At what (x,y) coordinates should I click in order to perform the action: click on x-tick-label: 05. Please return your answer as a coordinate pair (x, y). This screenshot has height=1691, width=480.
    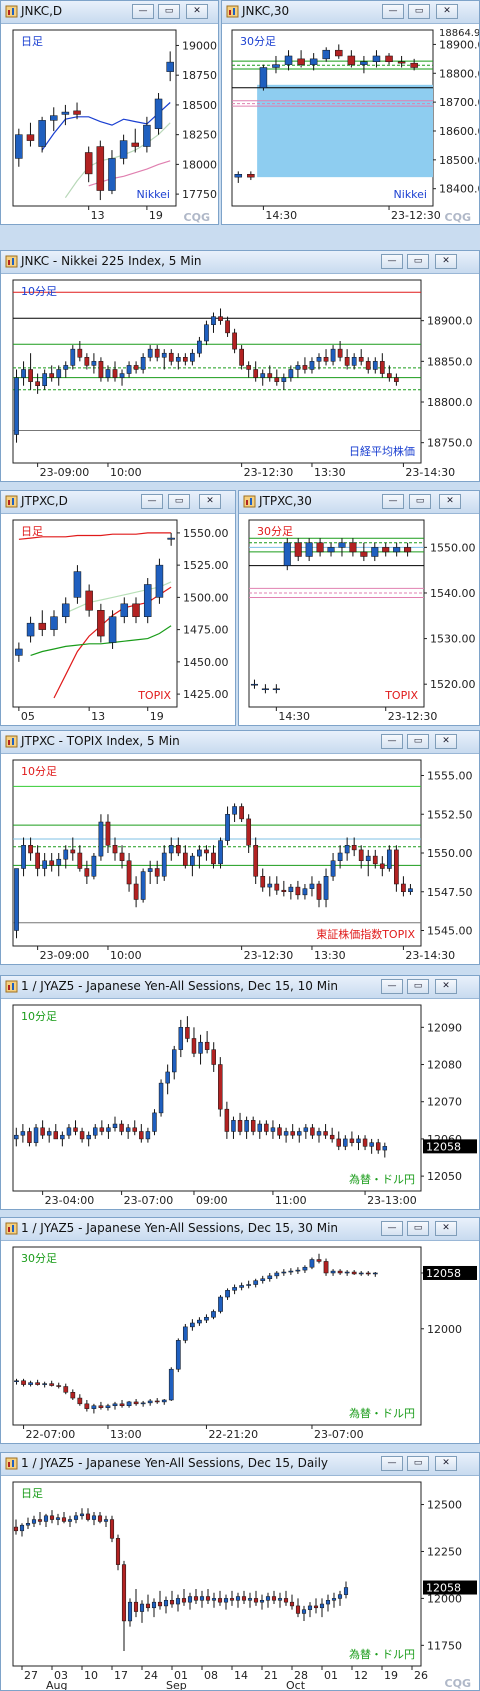
    Looking at the image, I should click on (28, 716).